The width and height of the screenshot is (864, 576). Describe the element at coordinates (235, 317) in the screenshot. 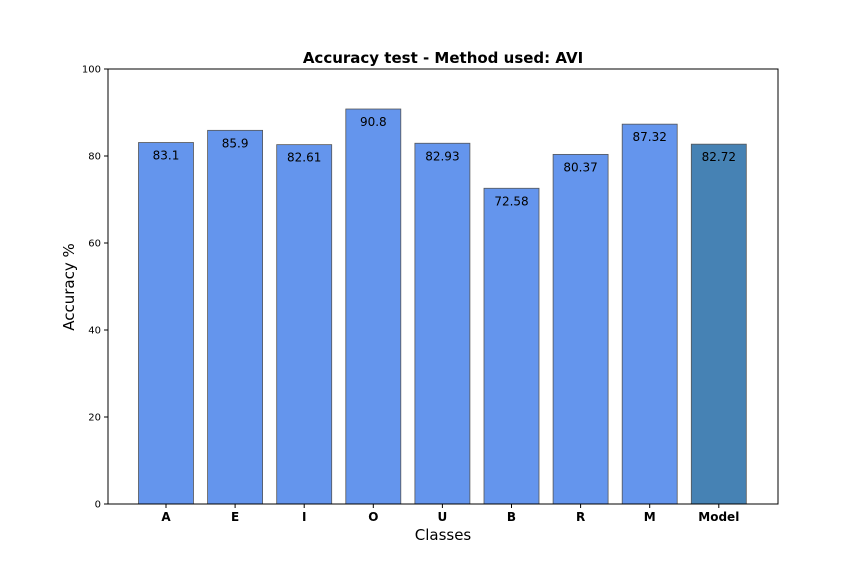

I see `bar-e` at that location.